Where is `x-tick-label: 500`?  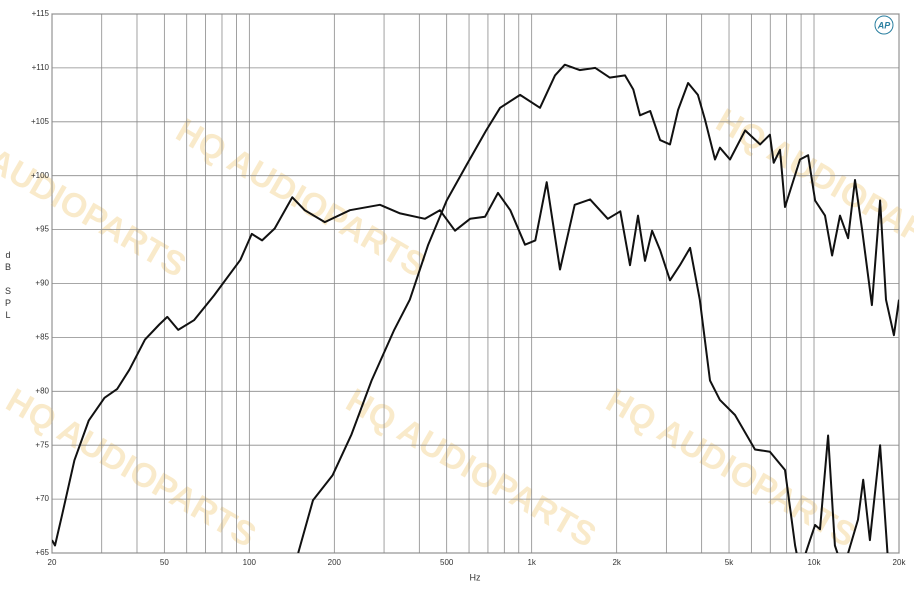 x-tick-label: 500 is located at coordinates (447, 562).